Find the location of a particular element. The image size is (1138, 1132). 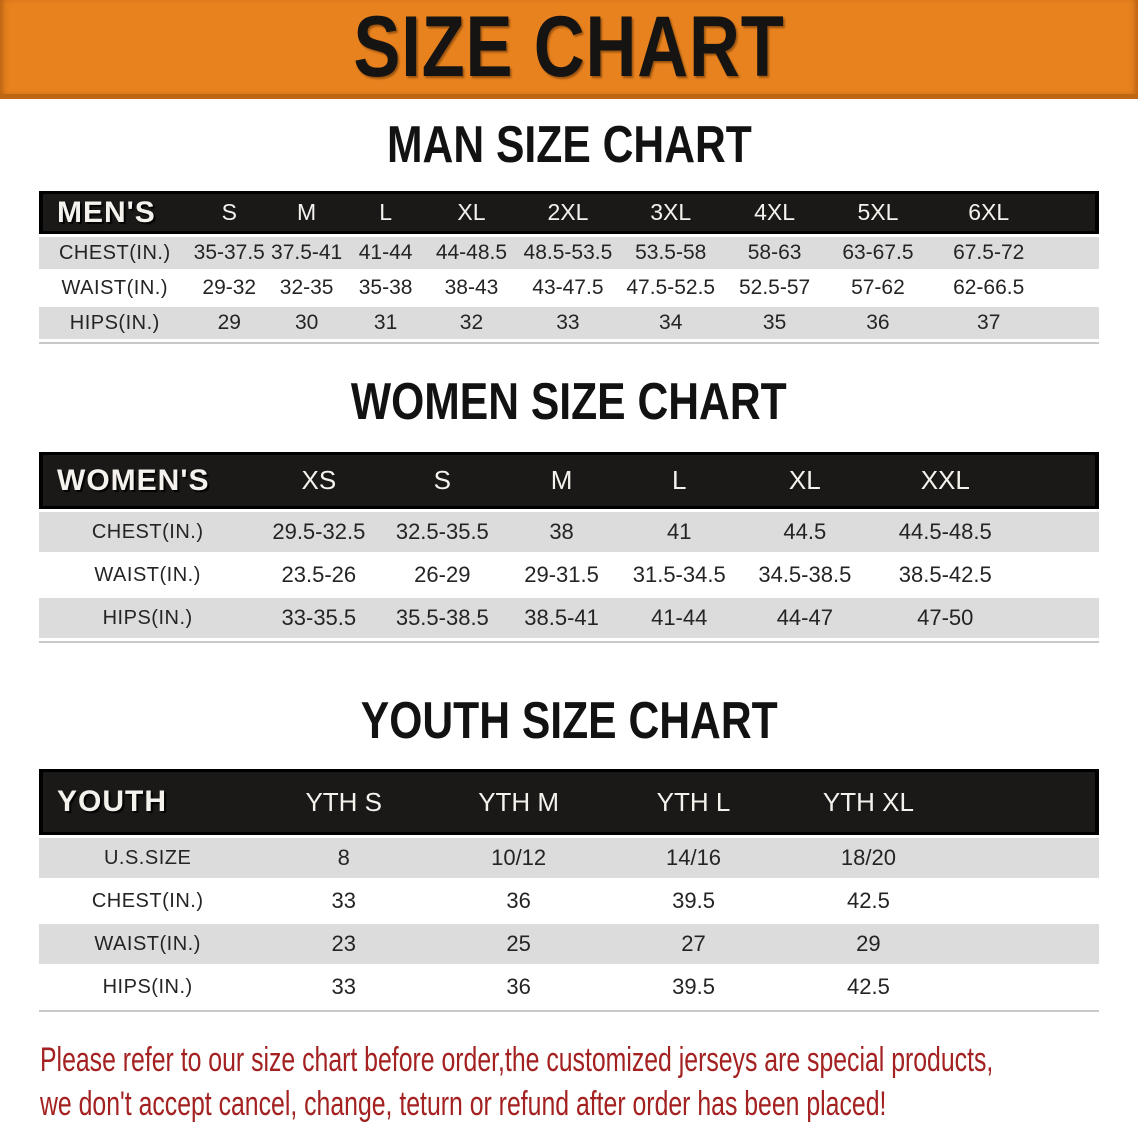

table-cell: 25 is located at coordinates (519, 944).